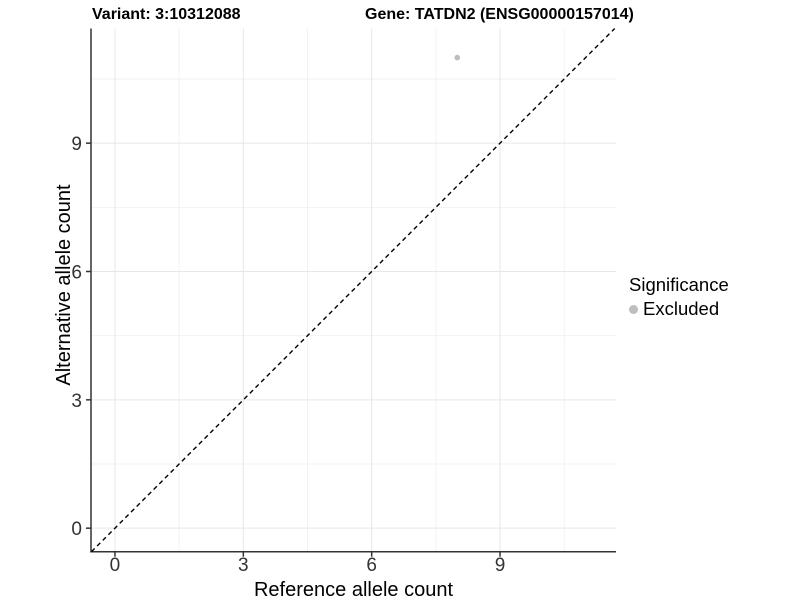 Image resolution: width=800 pixels, height=601 pixels. I want to click on x-tick-label: 9, so click(500, 565).